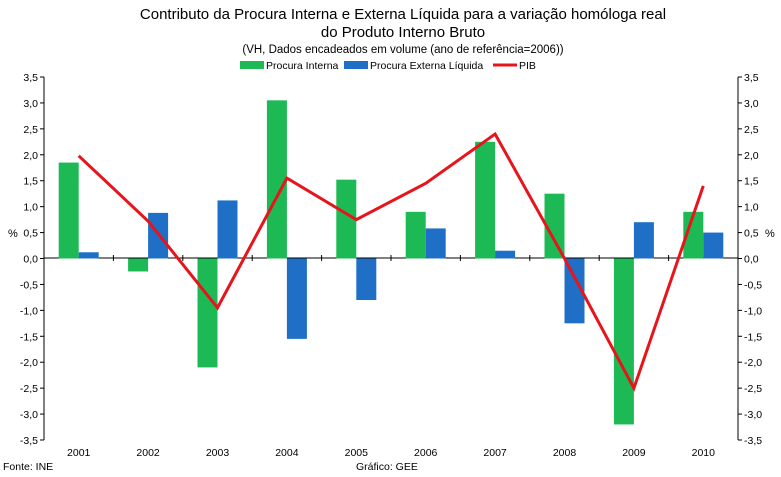  I want to click on procura-interna-bar-2010, so click(693, 235).